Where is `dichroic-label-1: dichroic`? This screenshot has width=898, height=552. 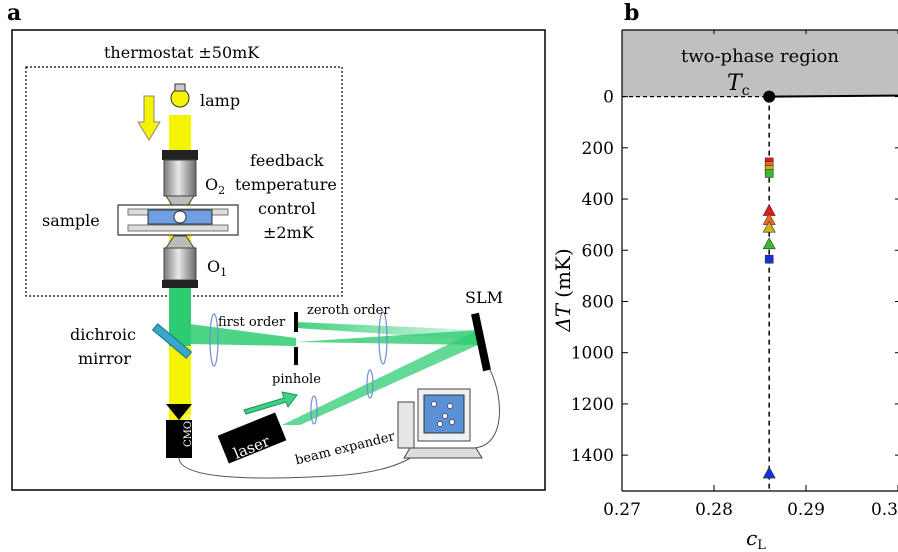
dichroic-label-1: dichroic is located at coordinates (103, 334).